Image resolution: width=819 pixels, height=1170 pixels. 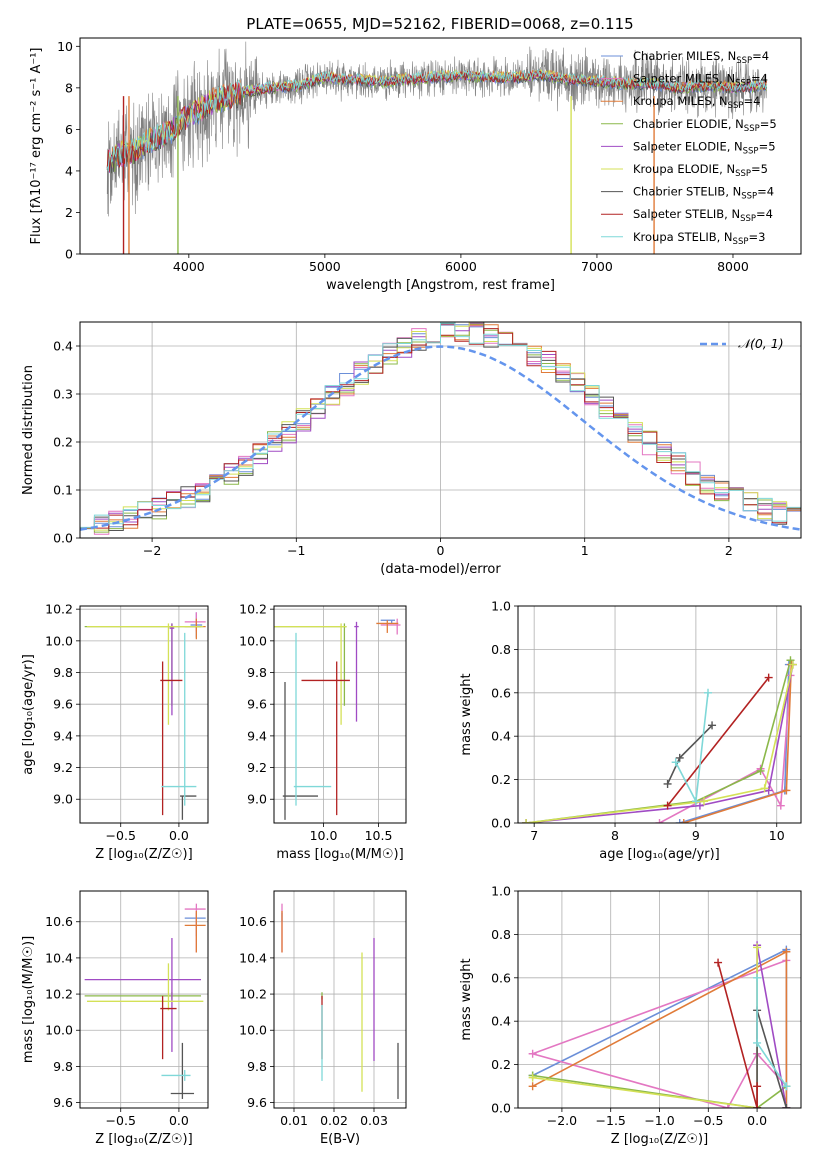 What do you see at coordinates (63, 490) in the screenshot?
I see `y-tick-label: 0.1` at bounding box center [63, 490].